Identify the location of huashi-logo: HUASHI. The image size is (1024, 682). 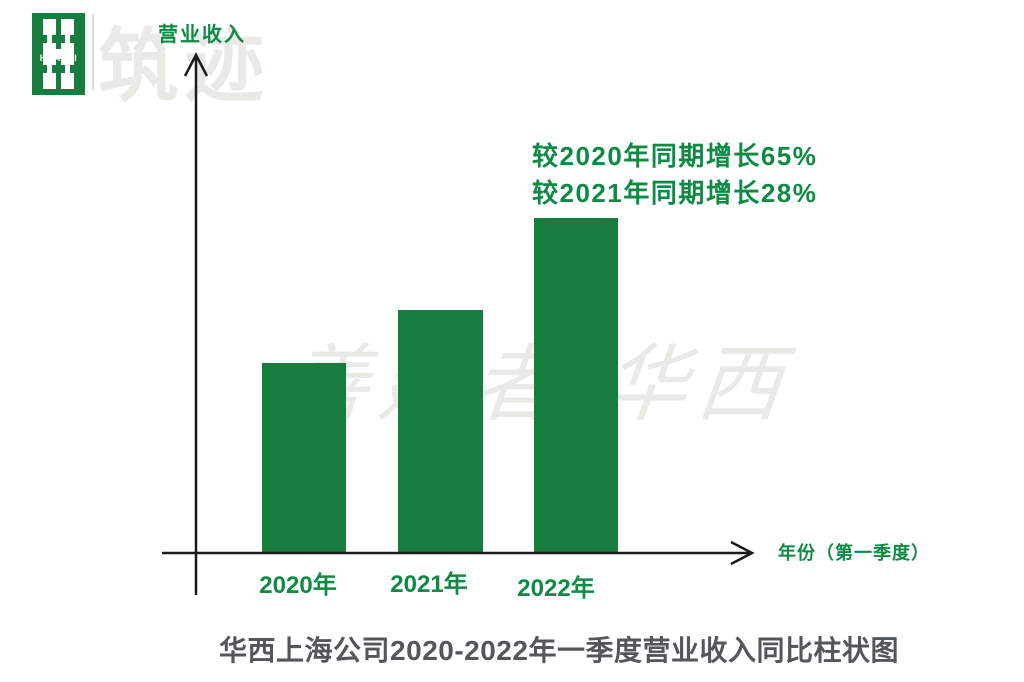
(58, 54).